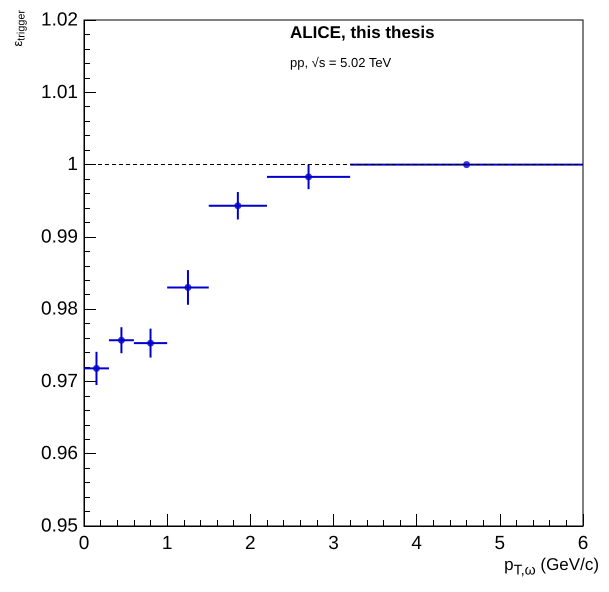  Describe the element at coordinates (59, 526) in the screenshot. I see `y-tick-label: 0.95` at that location.